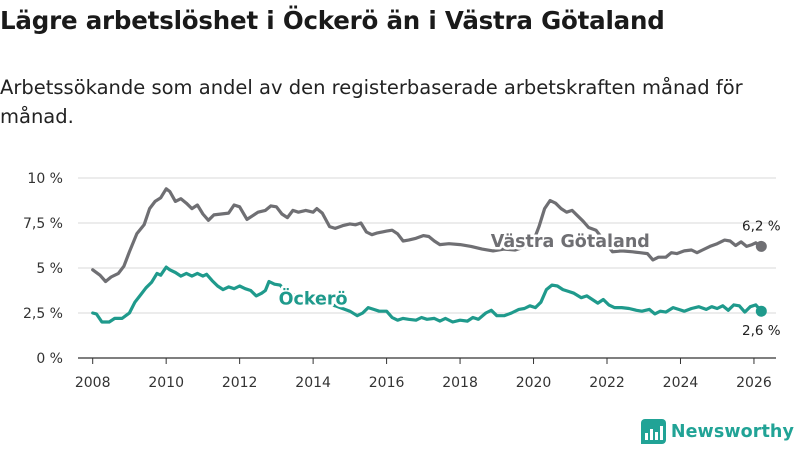 The image size is (800, 450). What do you see at coordinates (460, 383) in the screenshot?
I see `x-tick-label: 2018` at bounding box center [460, 383].